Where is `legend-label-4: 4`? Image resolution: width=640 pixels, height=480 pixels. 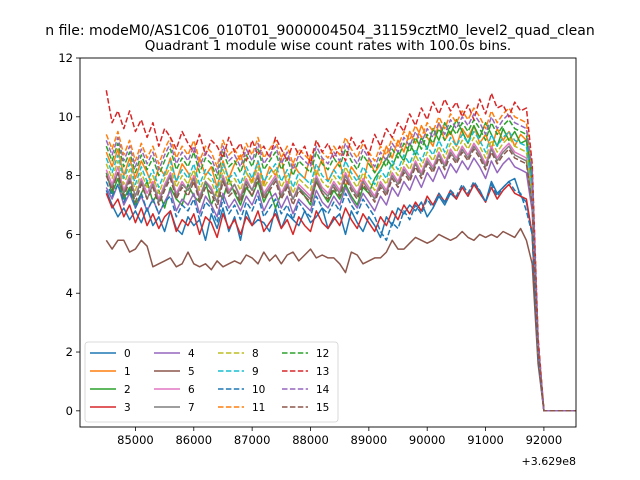 legend-label-4: 4 is located at coordinates (191, 354).